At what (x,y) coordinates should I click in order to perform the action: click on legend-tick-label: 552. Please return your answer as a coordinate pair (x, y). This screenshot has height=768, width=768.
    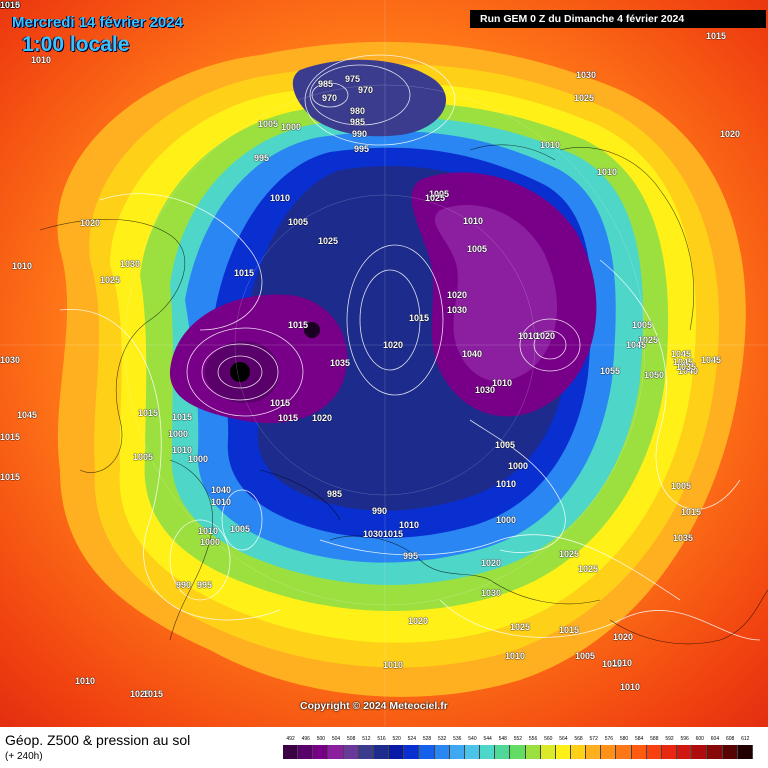
    Looking at the image, I should click on (518, 739).